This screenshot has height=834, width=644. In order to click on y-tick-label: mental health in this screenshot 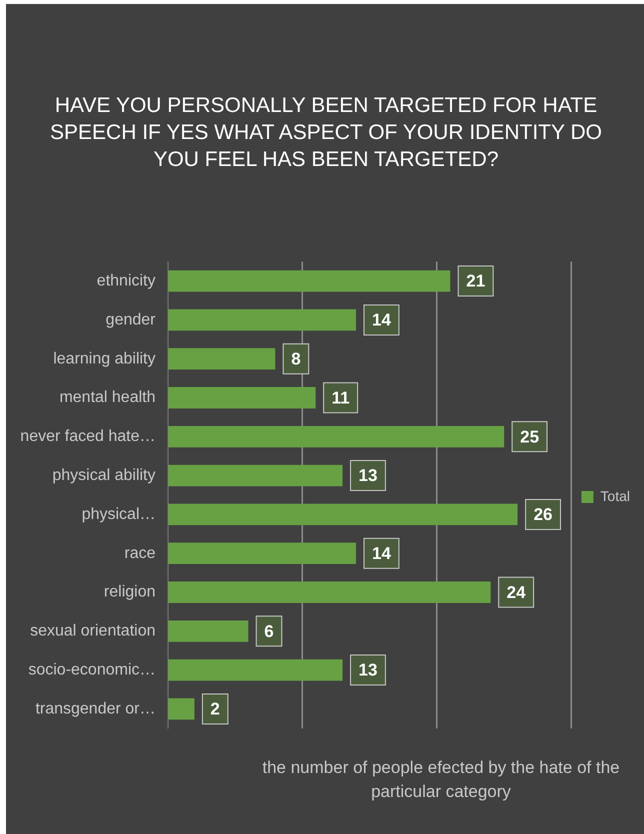, I will do `click(107, 397)`.